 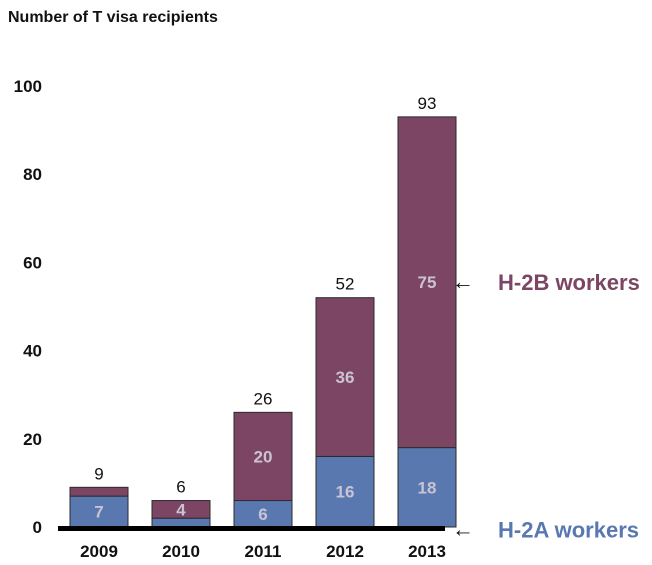 I want to click on segment-value-label: 4, so click(x=181, y=509).